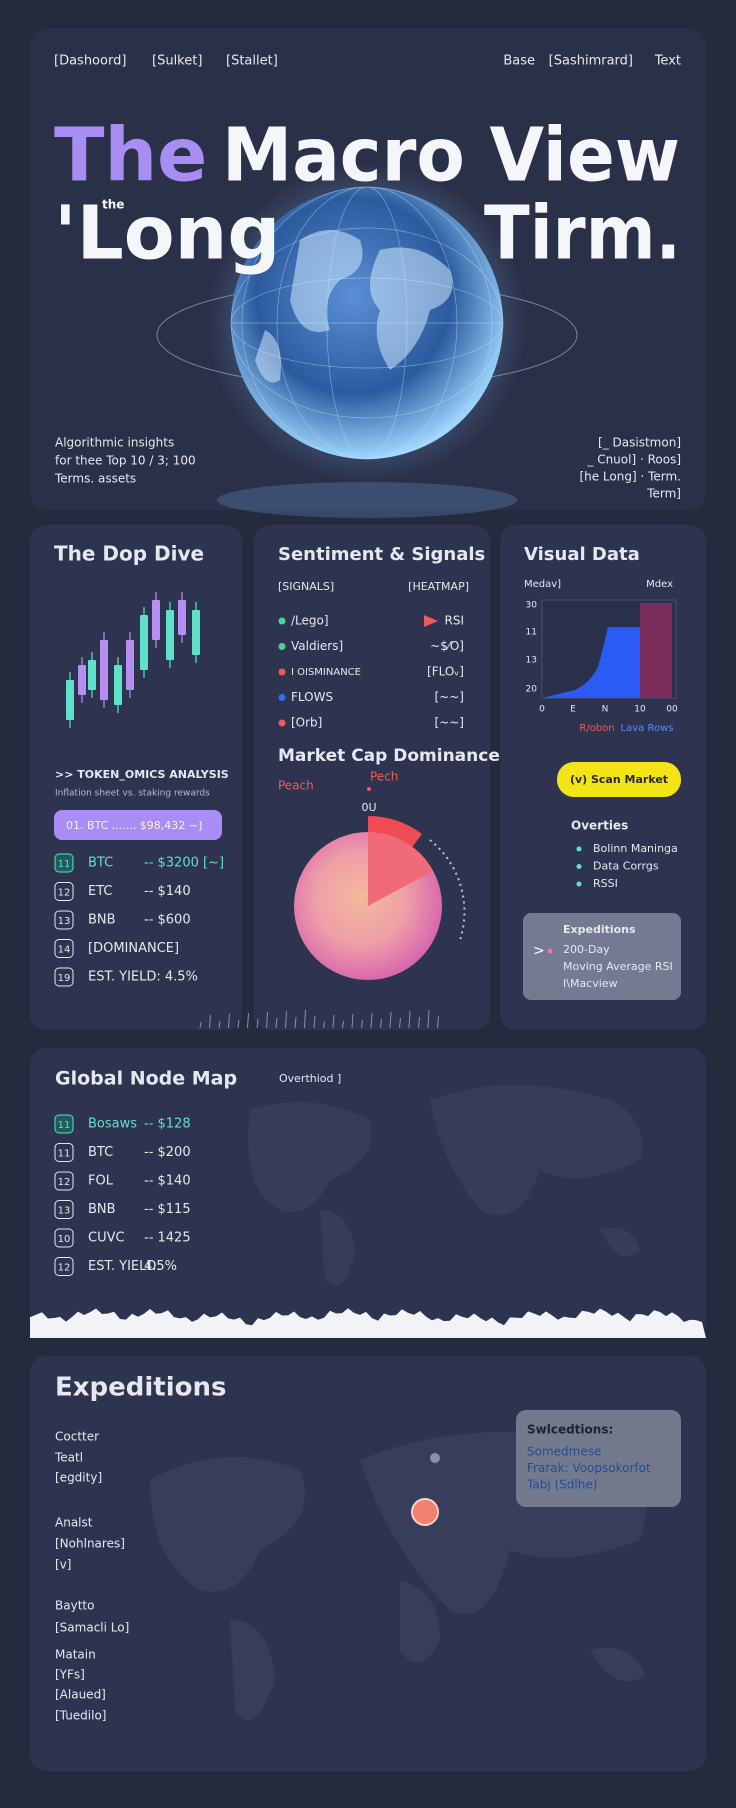 This screenshot has width=736, height=1808. What do you see at coordinates (618, 966) in the screenshot?
I see `box-text: Moving Average RSI` at bounding box center [618, 966].